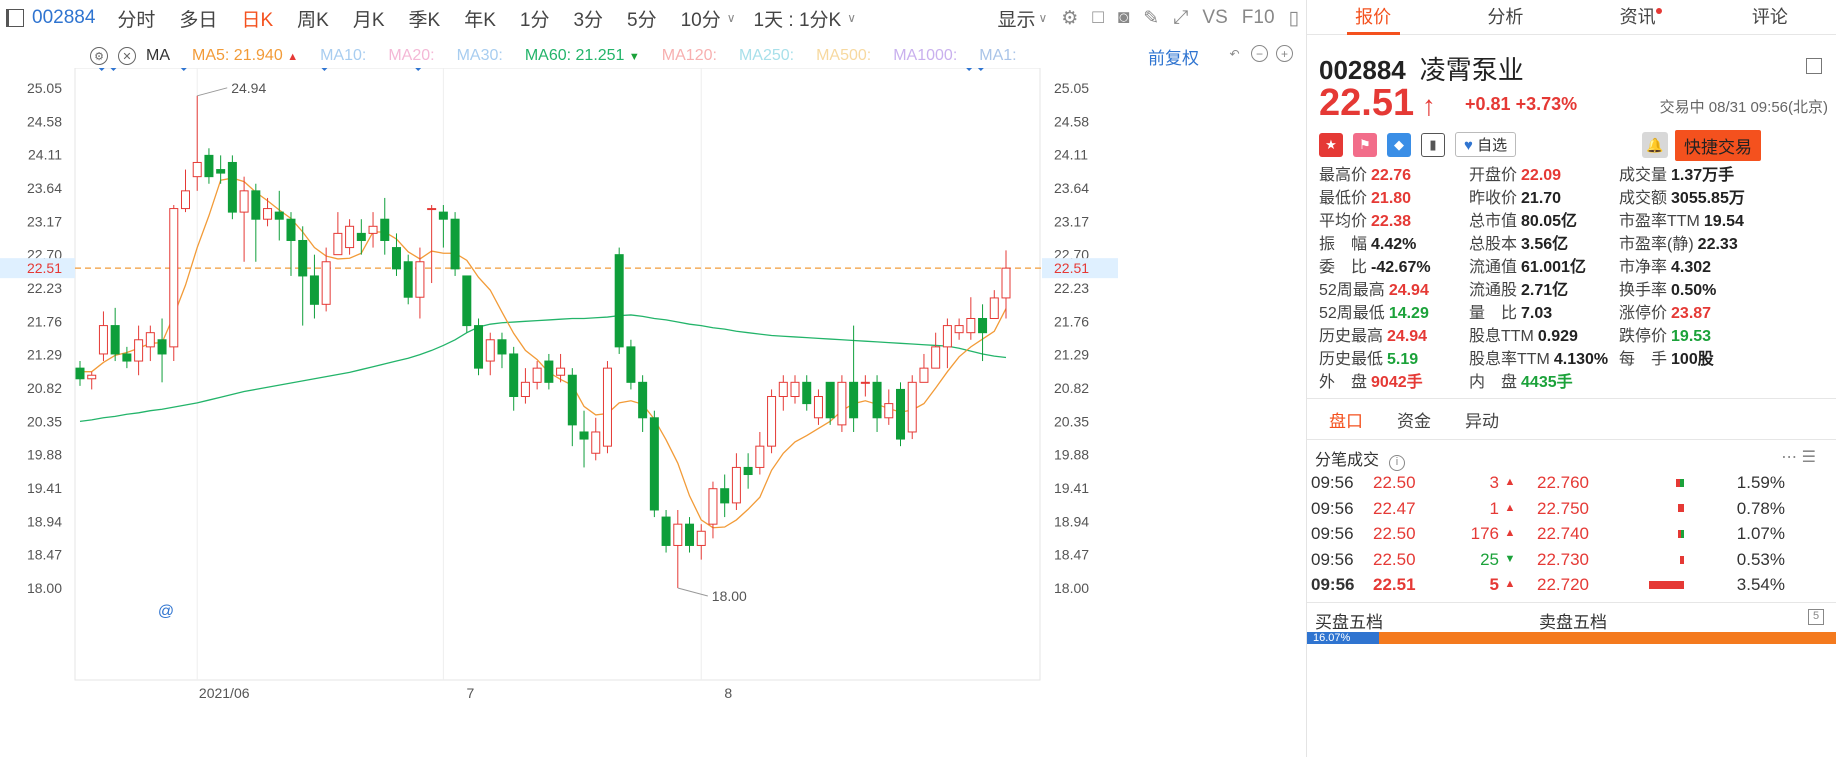 This screenshot has height=758, width=1836. I want to click on period-5min: 5分, so click(642, 20).